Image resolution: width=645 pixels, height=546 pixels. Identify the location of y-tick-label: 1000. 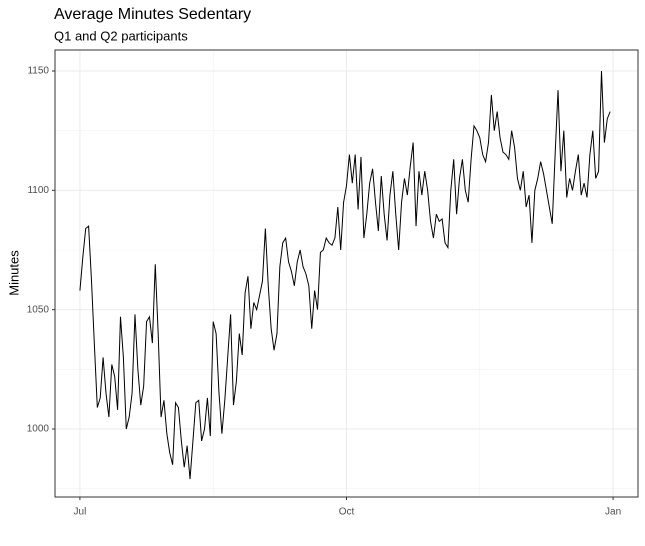
(38, 429).